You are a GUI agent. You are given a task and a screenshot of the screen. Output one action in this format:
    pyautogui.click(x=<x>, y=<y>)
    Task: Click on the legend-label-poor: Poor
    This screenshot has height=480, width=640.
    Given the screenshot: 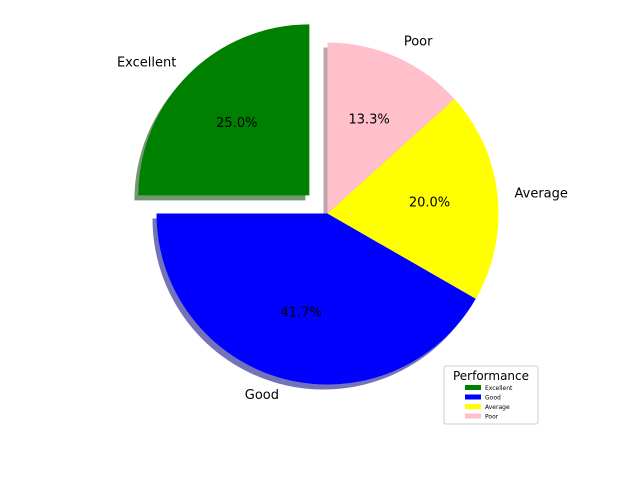 What is the action you would take?
    pyautogui.click(x=492, y=417)
    